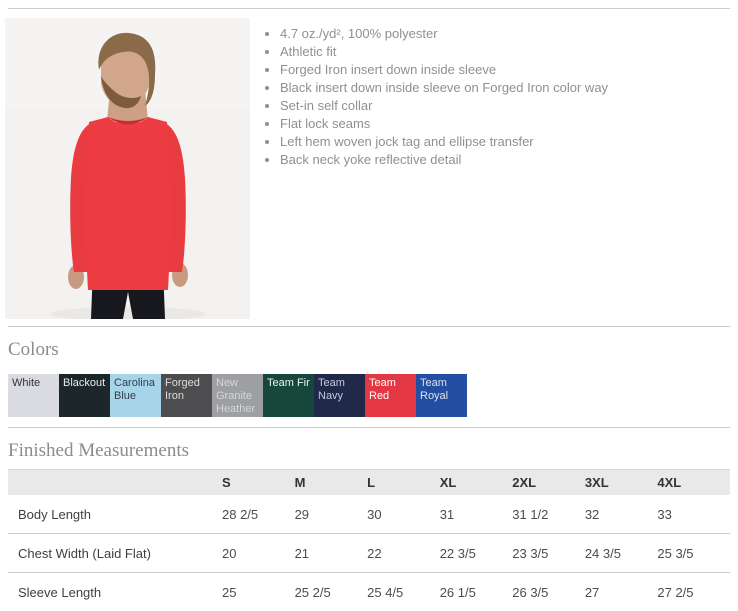 This screenshot has height=611, width=738. I want to click on size-column-header-m: M, so click(331, 483).